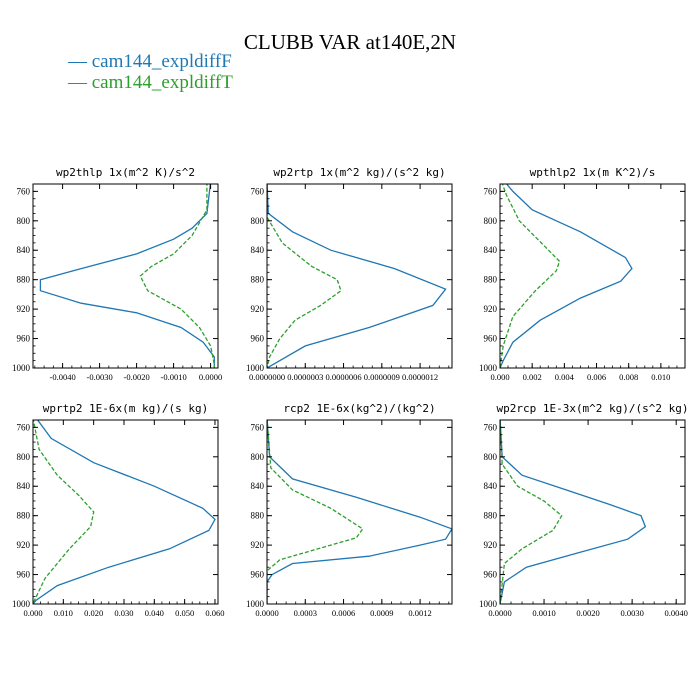 The image size is (700, 700). What do you see at coordinates (123, 613) in the screenshot?
I see `x-tick-label: 0.030` at bounding box center [123, 613].